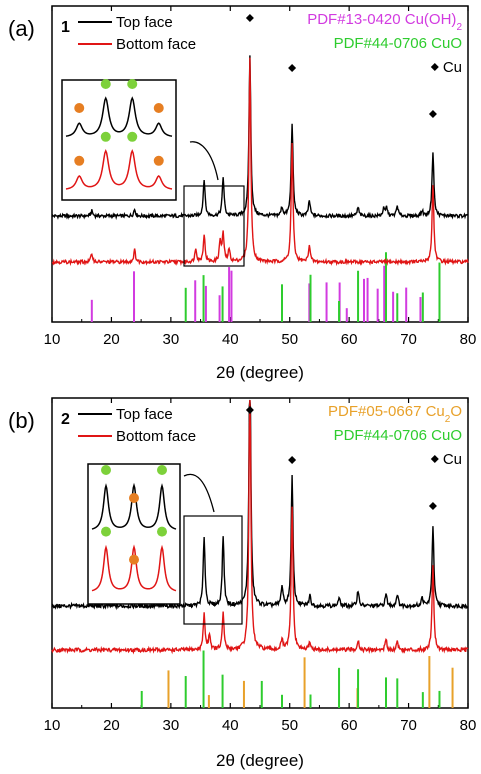 This screenshot has width=481, height=774. Describe the element at coordinates (456, 411) in the screenshot. I see `reference-label-tail: O` at that location.